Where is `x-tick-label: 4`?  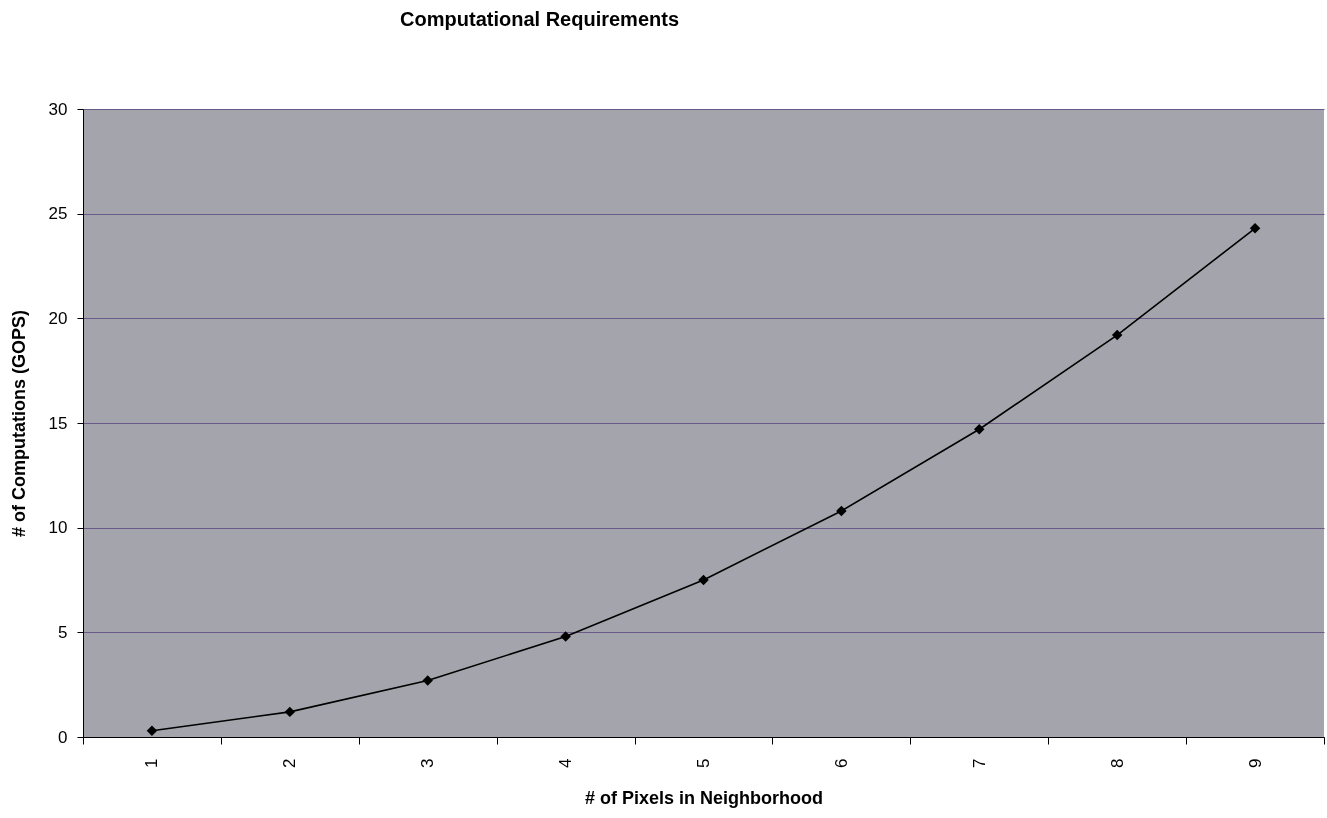 x-tick-label: 4 is located at coordinates (566, 763).